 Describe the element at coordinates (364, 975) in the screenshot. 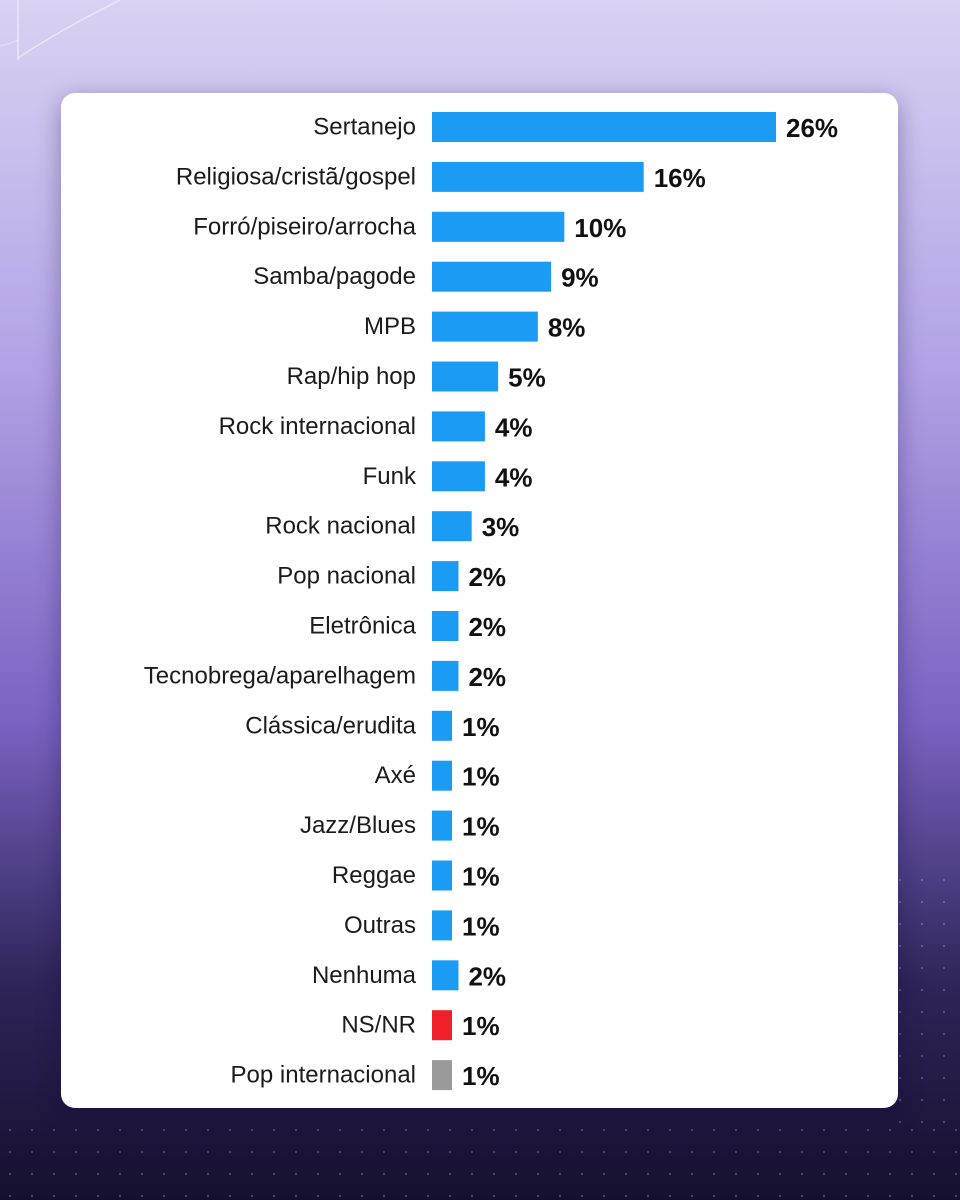

I see `category-label: Nenhuma` at that location.